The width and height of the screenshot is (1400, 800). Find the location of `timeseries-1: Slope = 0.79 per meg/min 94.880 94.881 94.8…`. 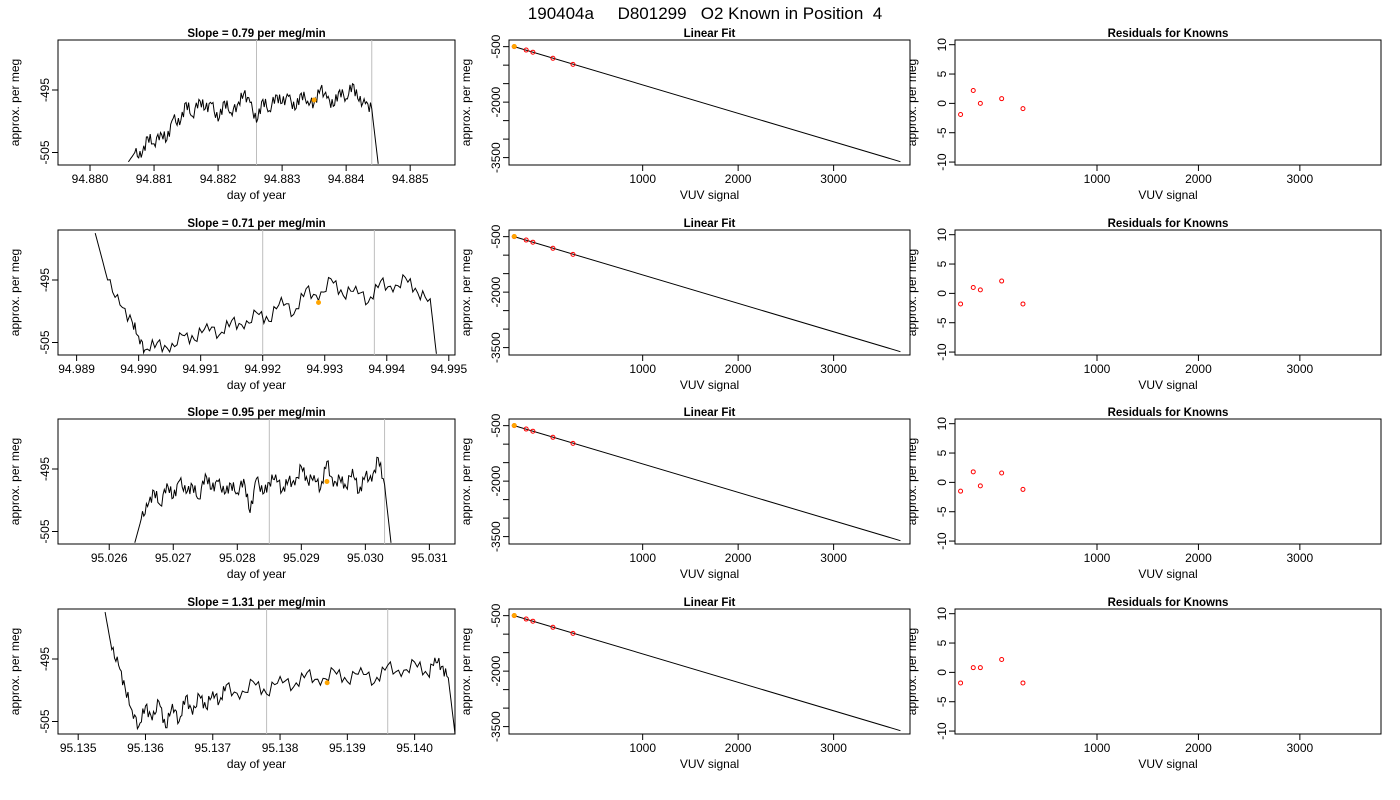

timeseries-1: Slope = 0.79 per meg/min 94.880 94.881 94.8… is located at coordinates (232, 115).